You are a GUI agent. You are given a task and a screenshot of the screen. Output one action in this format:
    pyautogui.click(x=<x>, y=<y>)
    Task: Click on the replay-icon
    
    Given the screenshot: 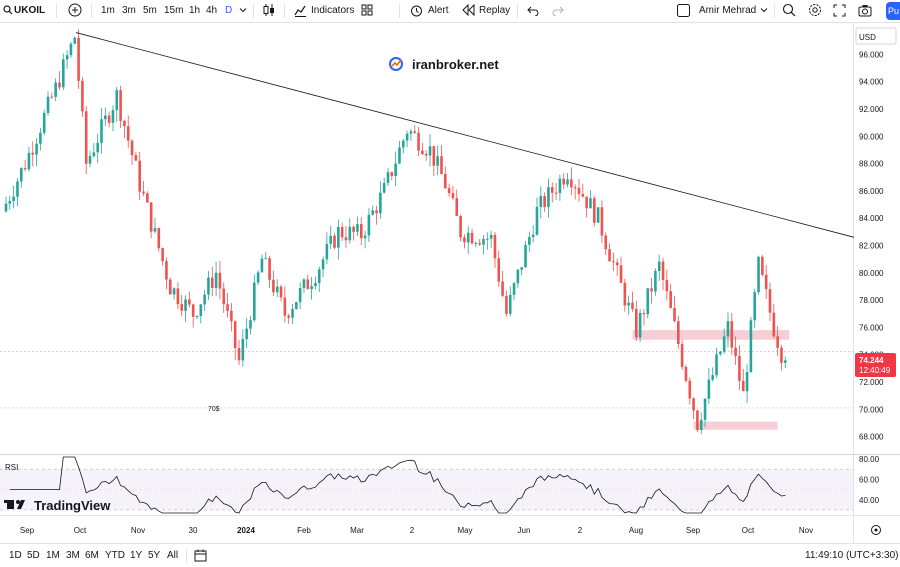 What is the action you would take?
    pyautogui.click(x=468, y=11)
    